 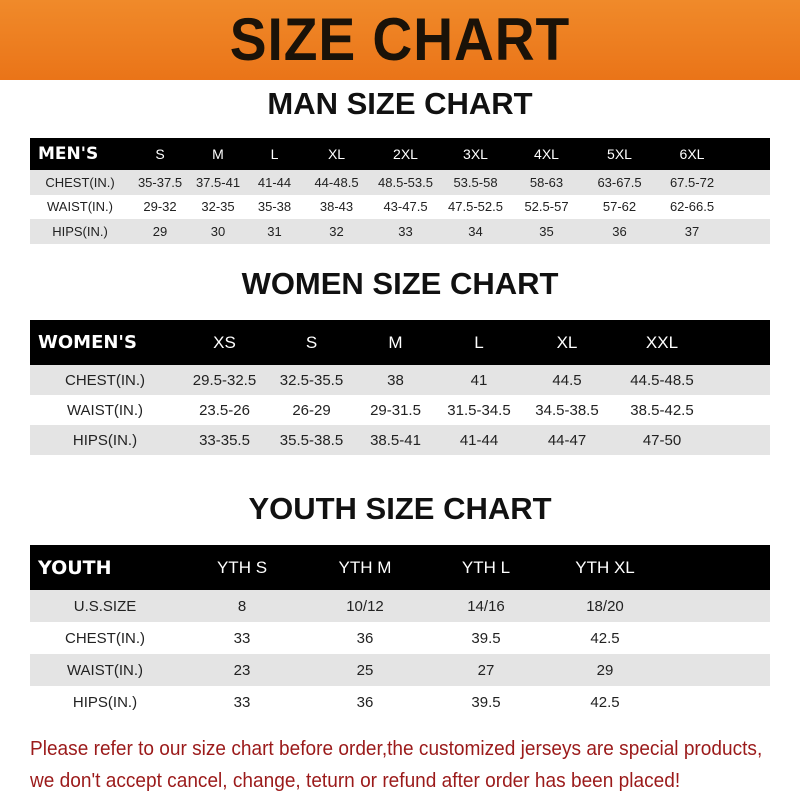 What do you see at coordinates (400, 508) in the screenshot?
I see `youth-section-title: YOUTH SIZE CHART` at bounding box center [400, 508].